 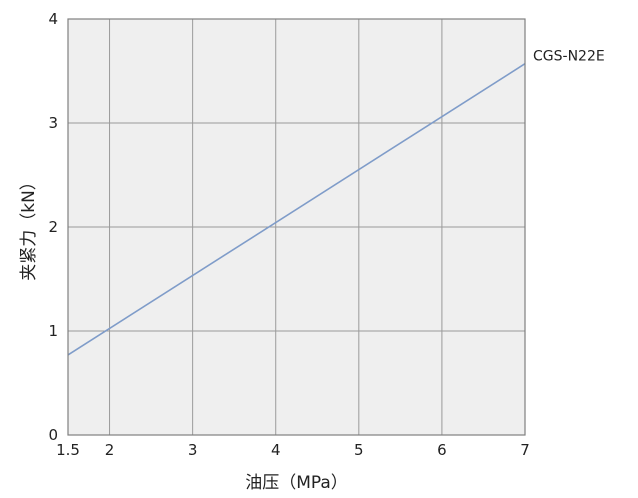 I want to click on series-label: CGS-N22E, so click(x=569, y=57).